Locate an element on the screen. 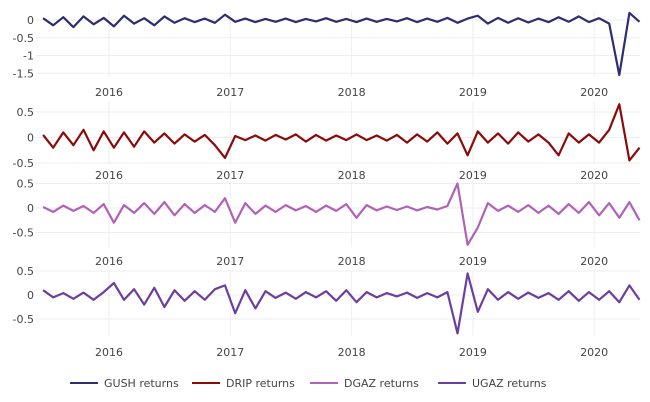  series-line-dgaz is located at coordinates (341, 214).